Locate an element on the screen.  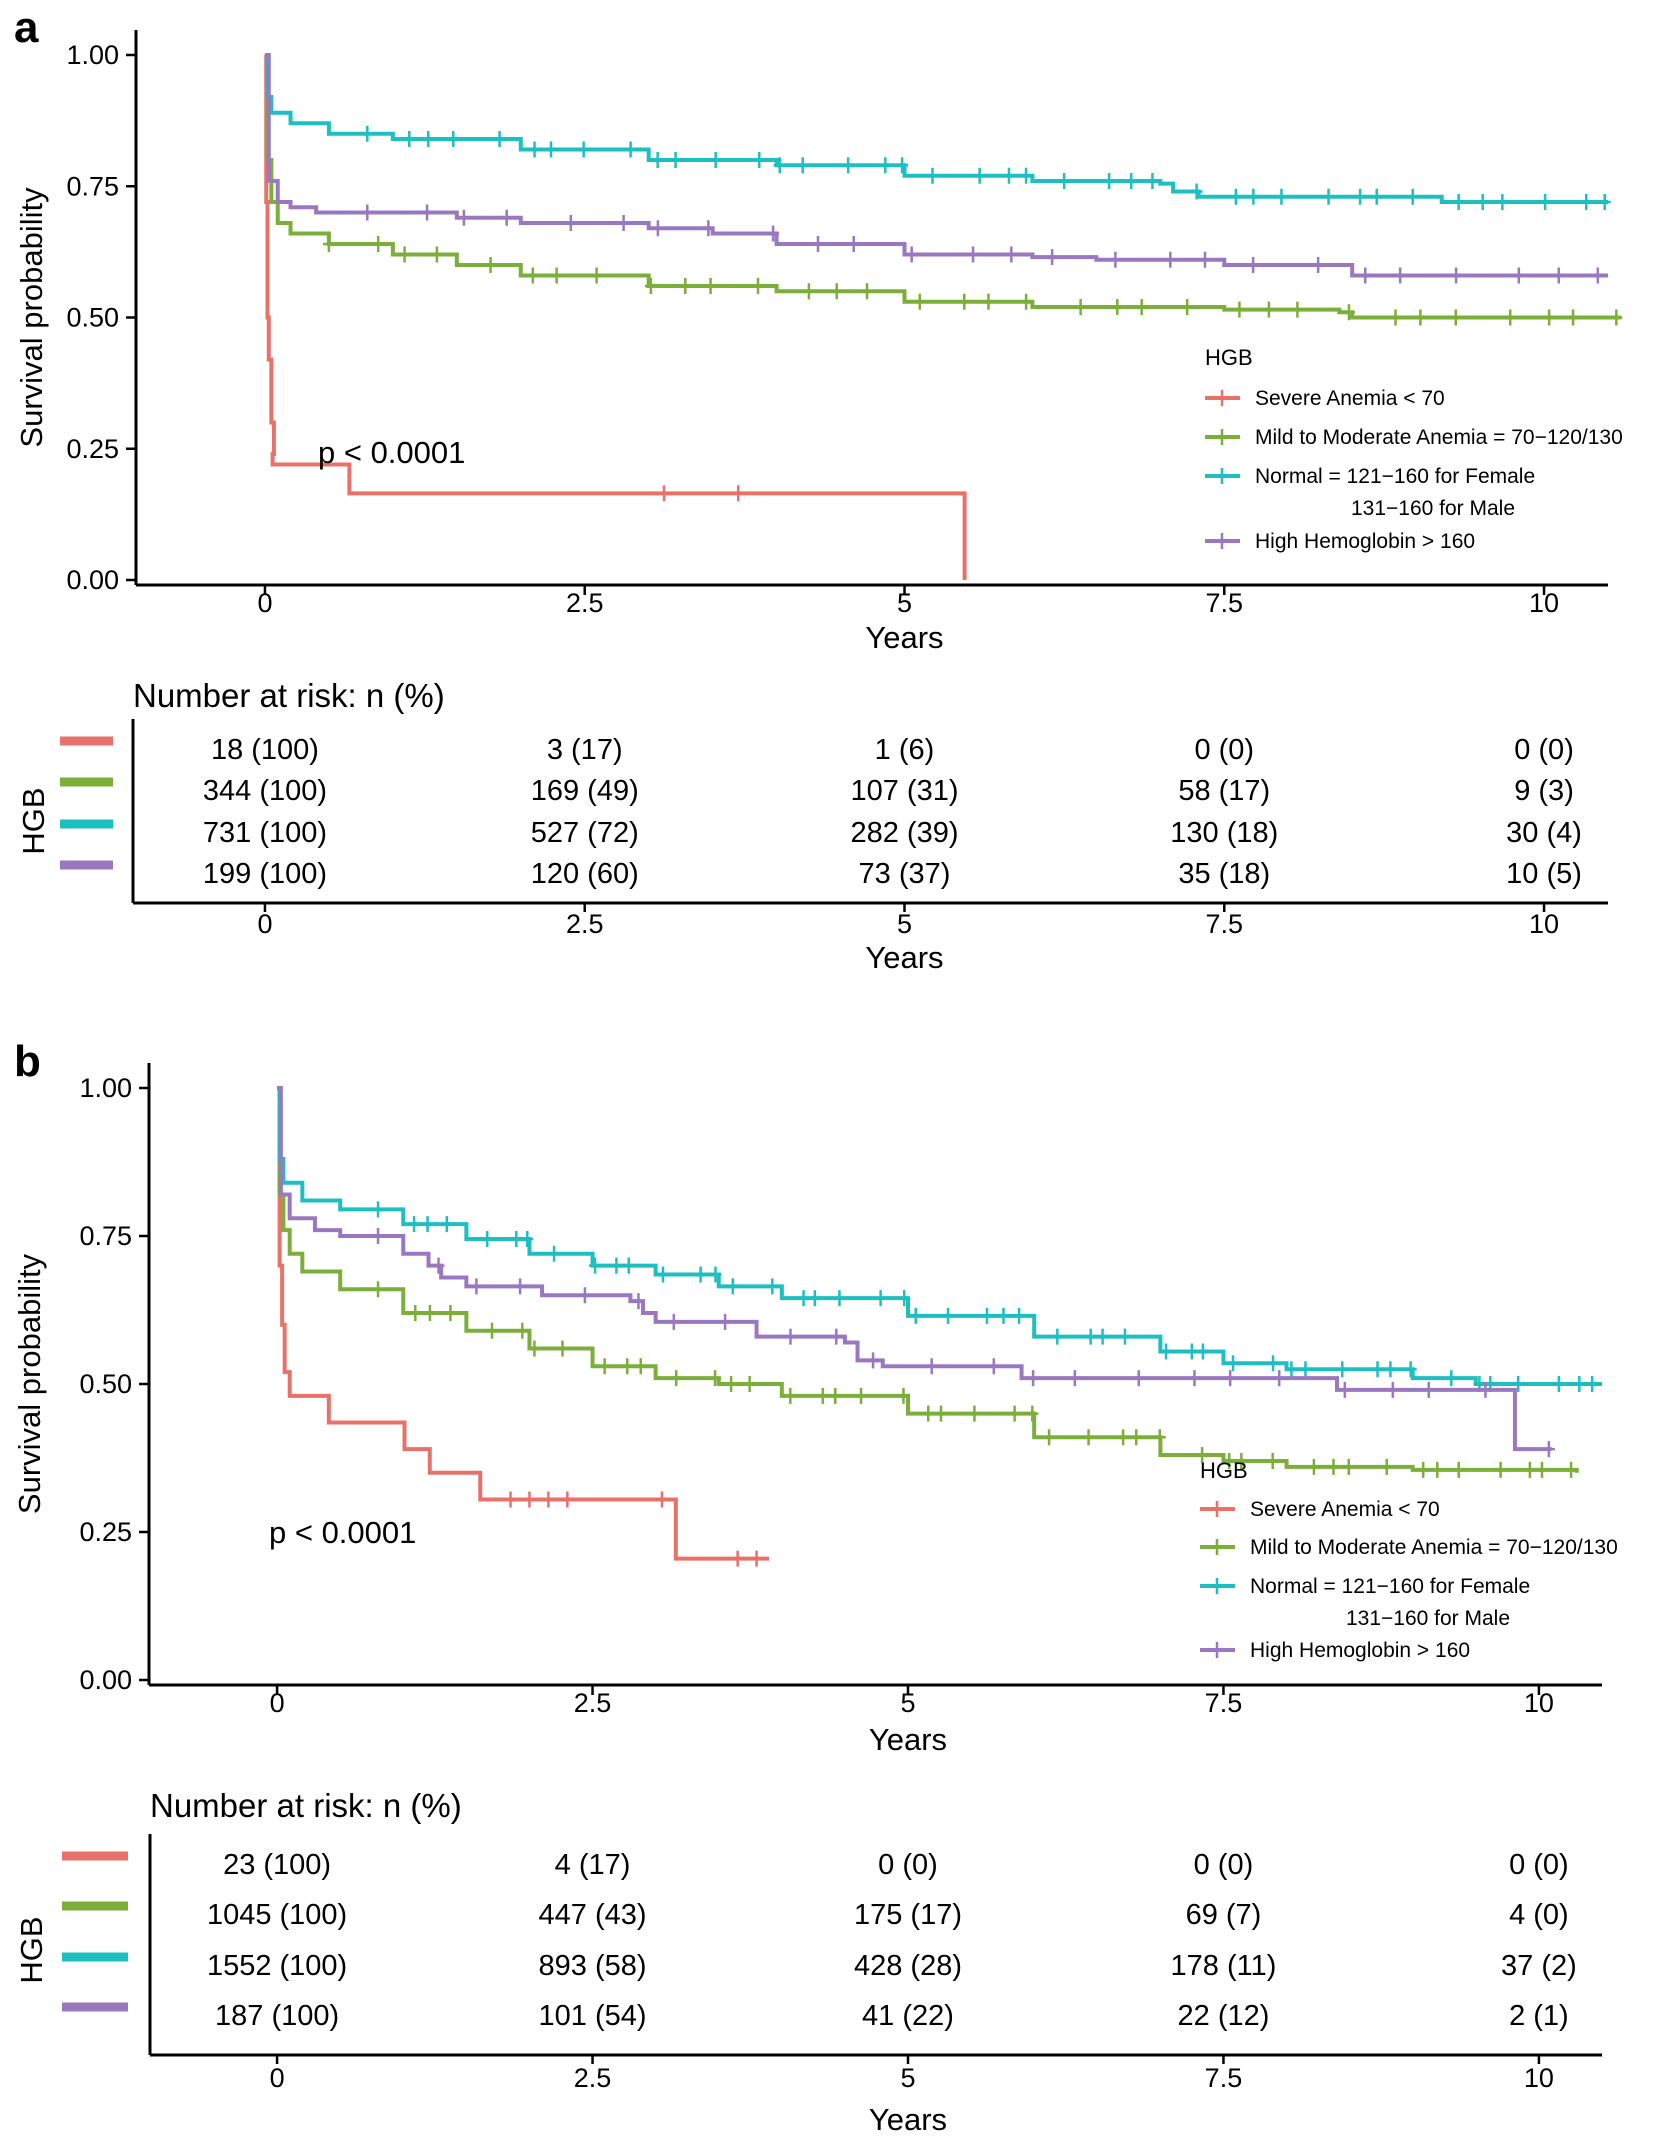
risk-cell: 428 (28) is located at coordinates (908, 1966).